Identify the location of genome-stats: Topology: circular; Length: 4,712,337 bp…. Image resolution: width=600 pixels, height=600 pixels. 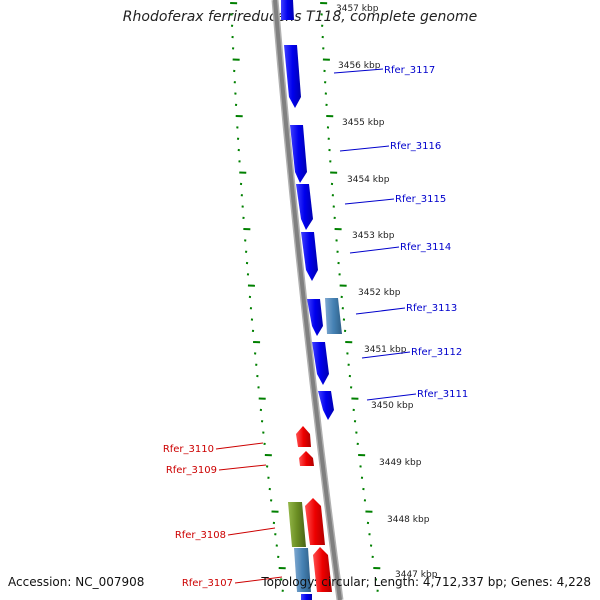
(426, 582).